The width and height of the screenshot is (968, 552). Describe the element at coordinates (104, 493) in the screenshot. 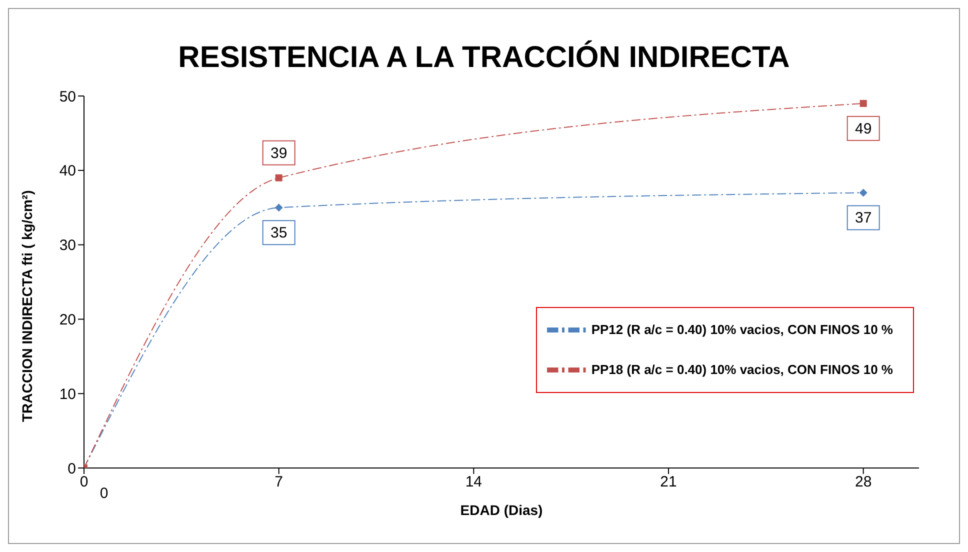

I see `data-label: 0` at that location.